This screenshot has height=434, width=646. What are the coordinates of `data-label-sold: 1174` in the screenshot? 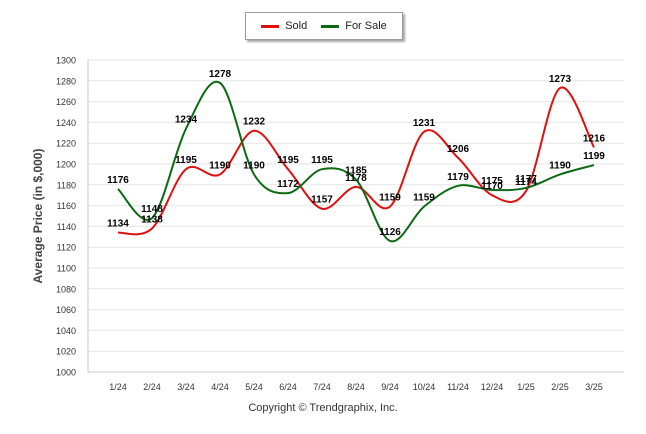 It's located at (526, 182).